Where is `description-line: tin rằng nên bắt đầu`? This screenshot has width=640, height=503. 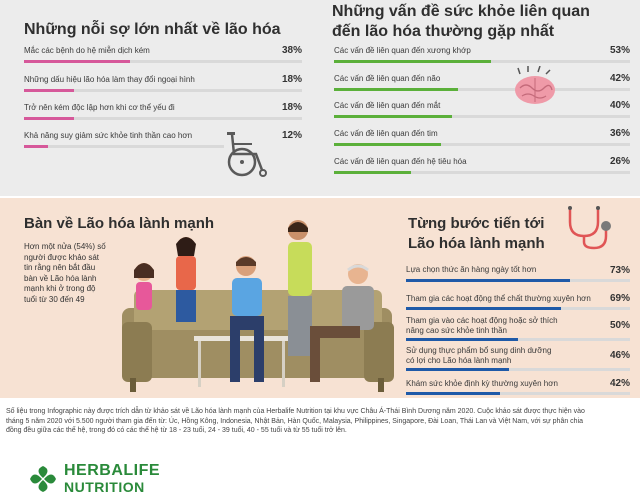 description-line: tin rằng nên bắt đầu is located at coordinates (60, 267).